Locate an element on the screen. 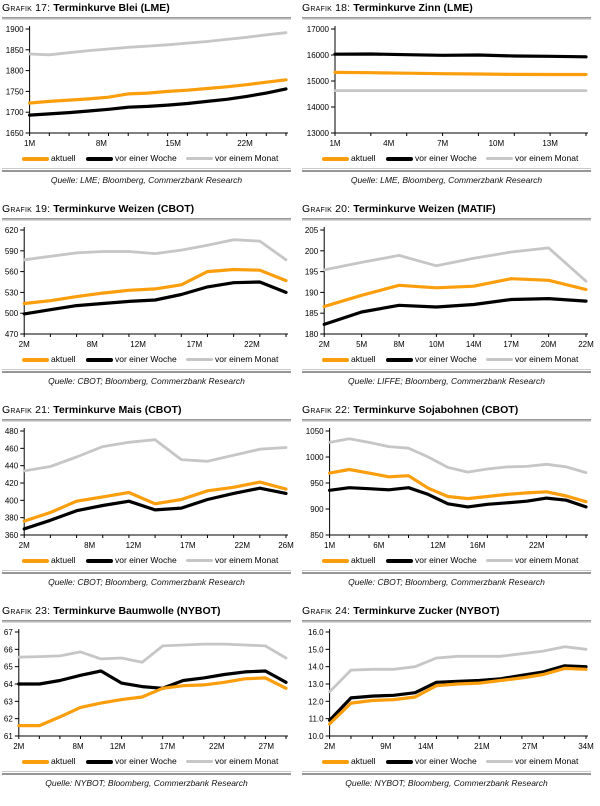  line-chart-sojabohnen: 850 900 950 1000 1050 1M 6M 12M 16M 22M is located at coordinates (447, 488).